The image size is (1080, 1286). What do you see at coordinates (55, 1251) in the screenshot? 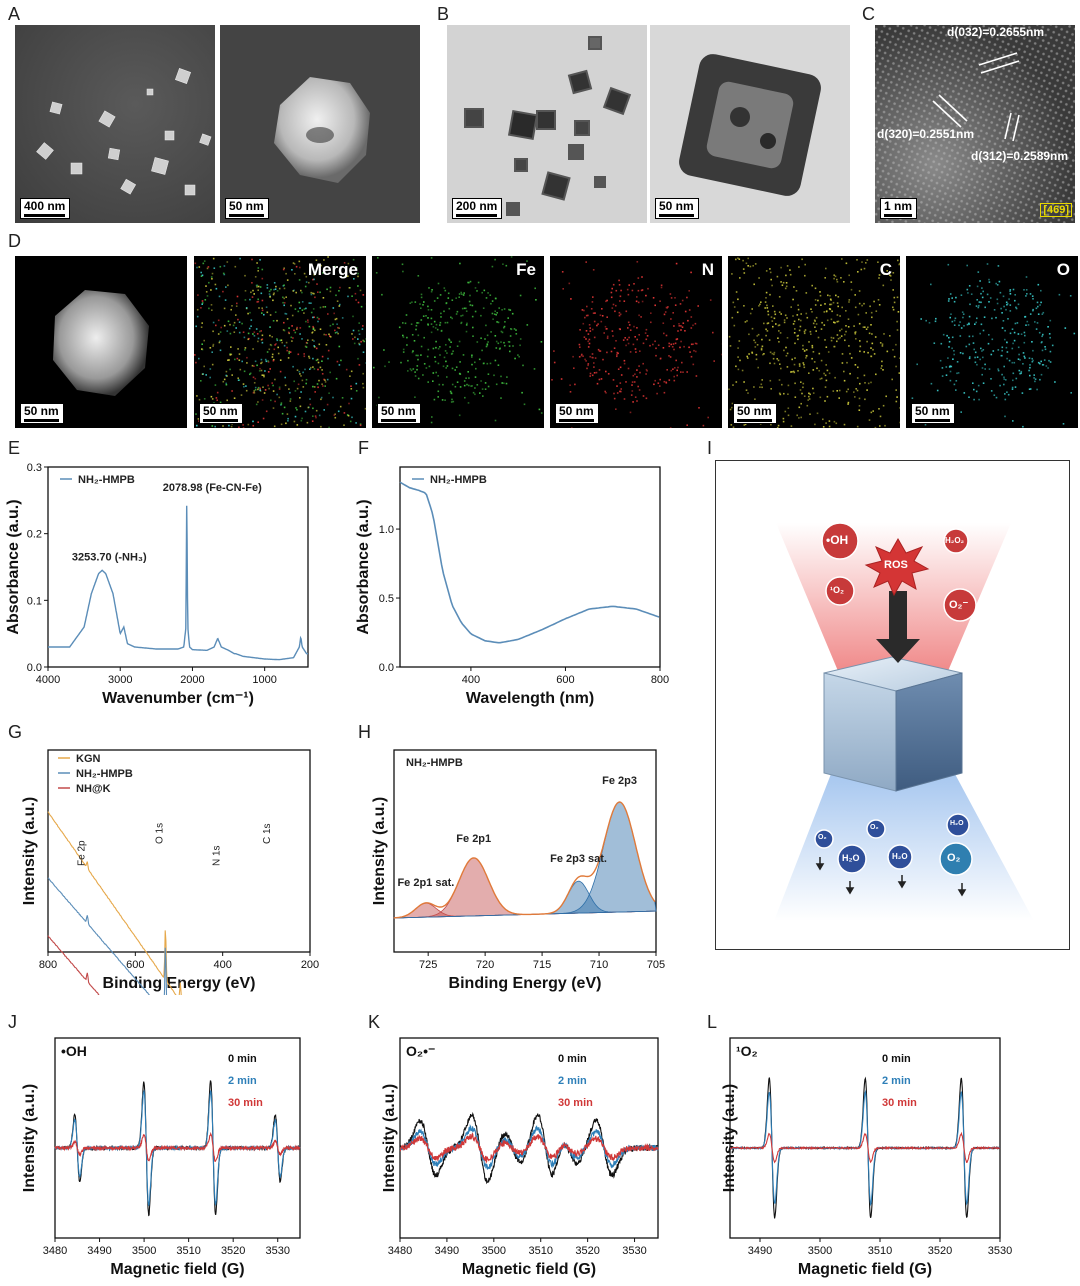
I see `x-tick-label: 3480` at bounding box center [55, 1251].